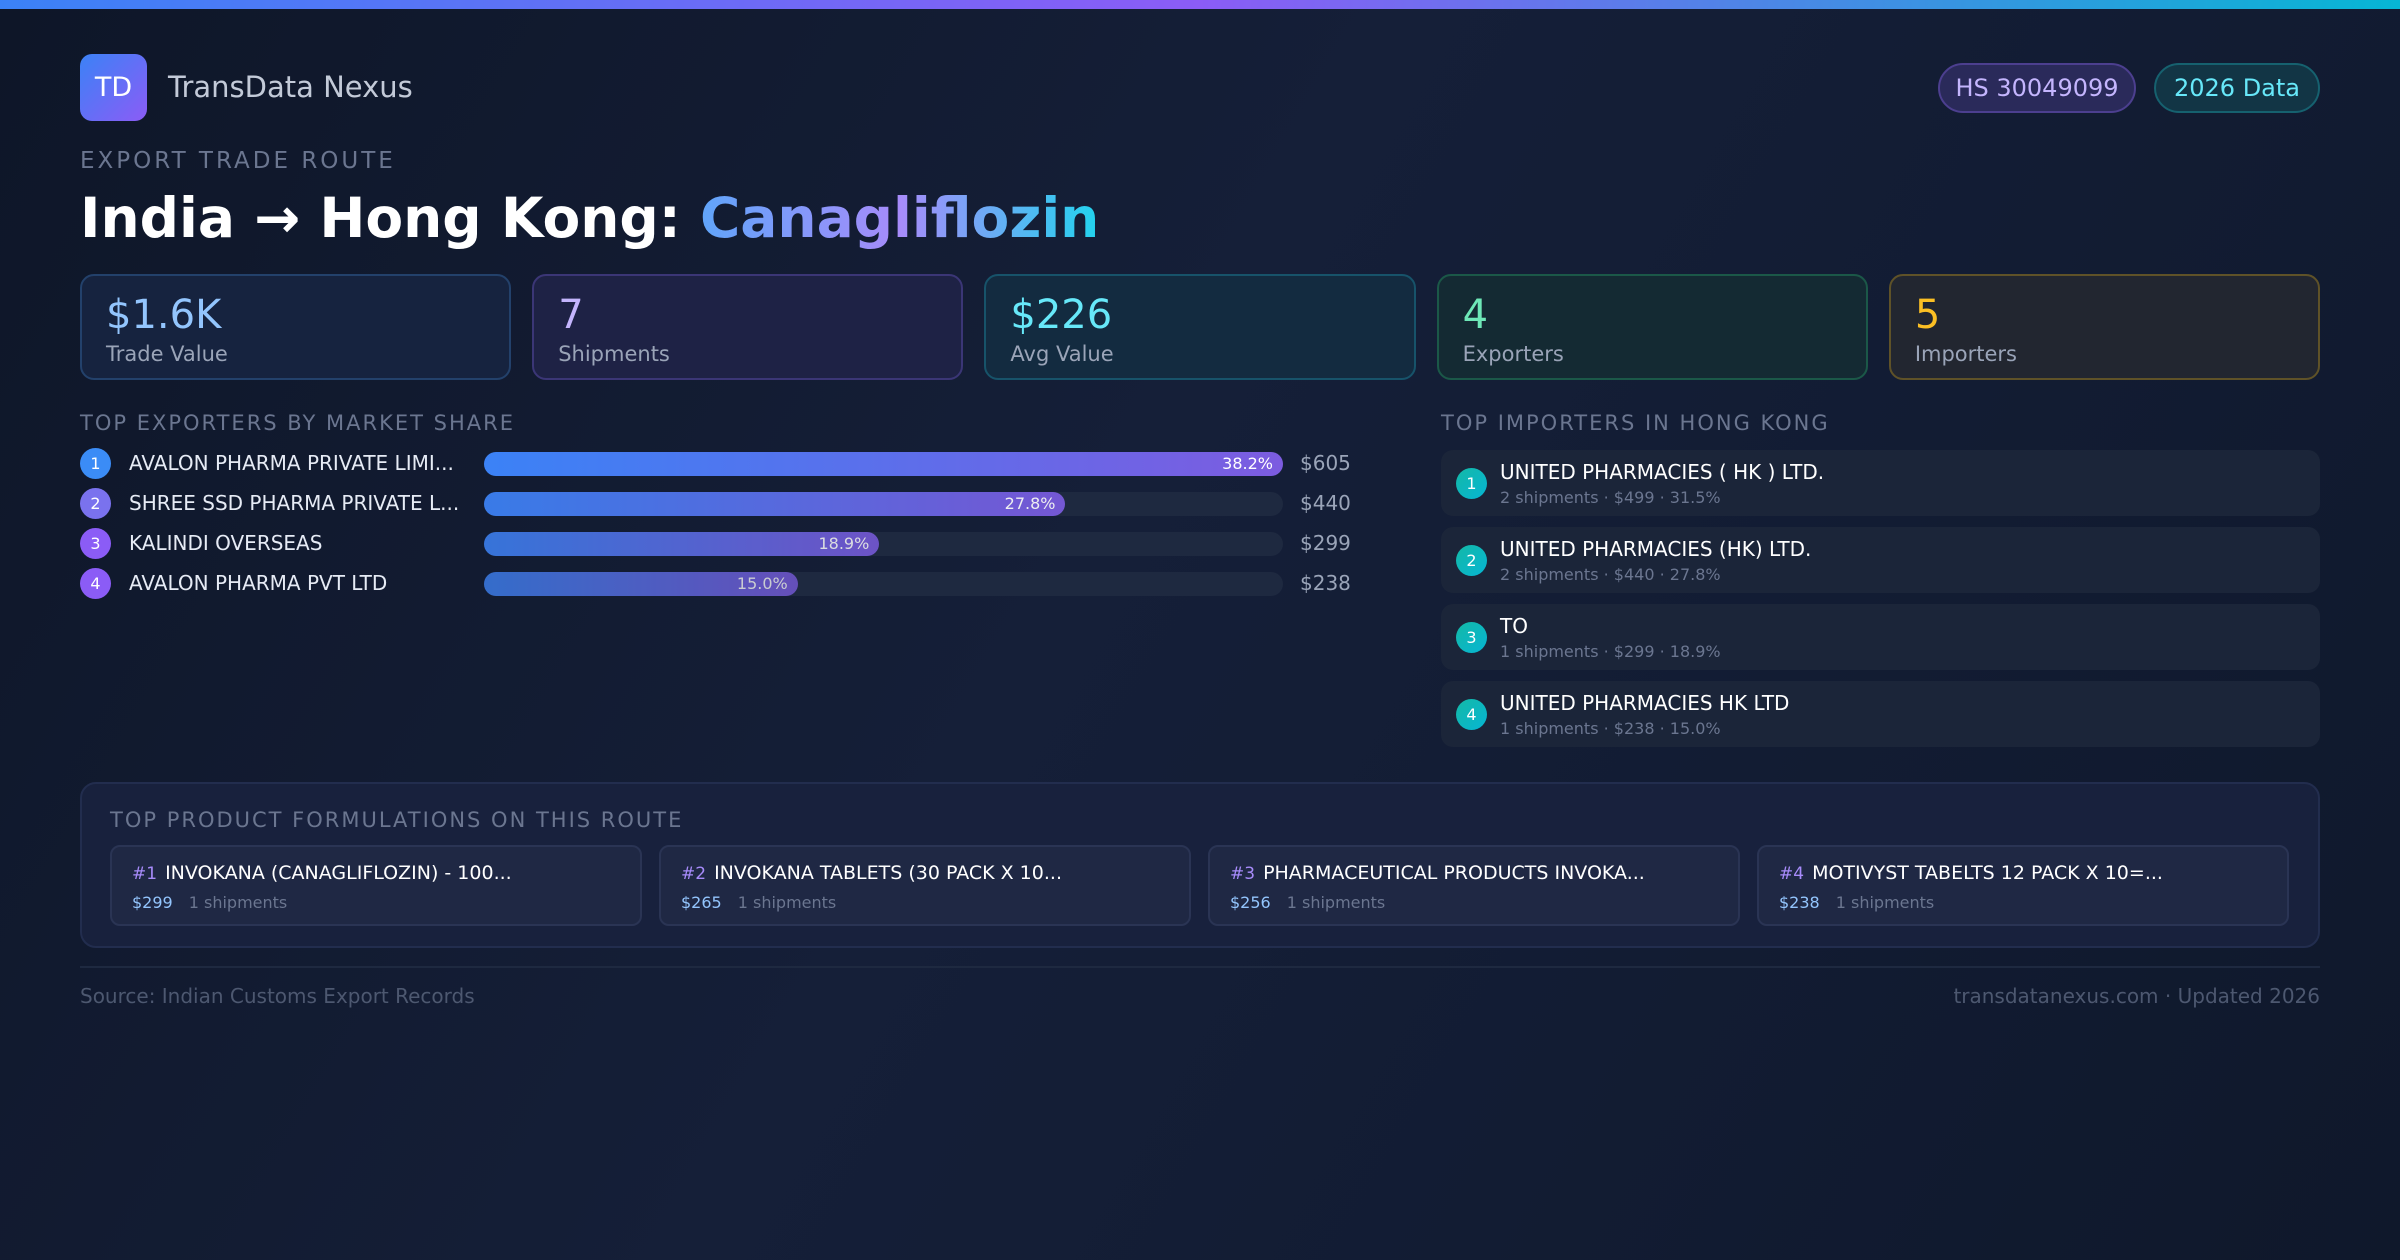  What do you see at coordinates (290, 87) in the screenshot?
I see `brand-name: TransData Nexus` at bounding box center [290, 87].